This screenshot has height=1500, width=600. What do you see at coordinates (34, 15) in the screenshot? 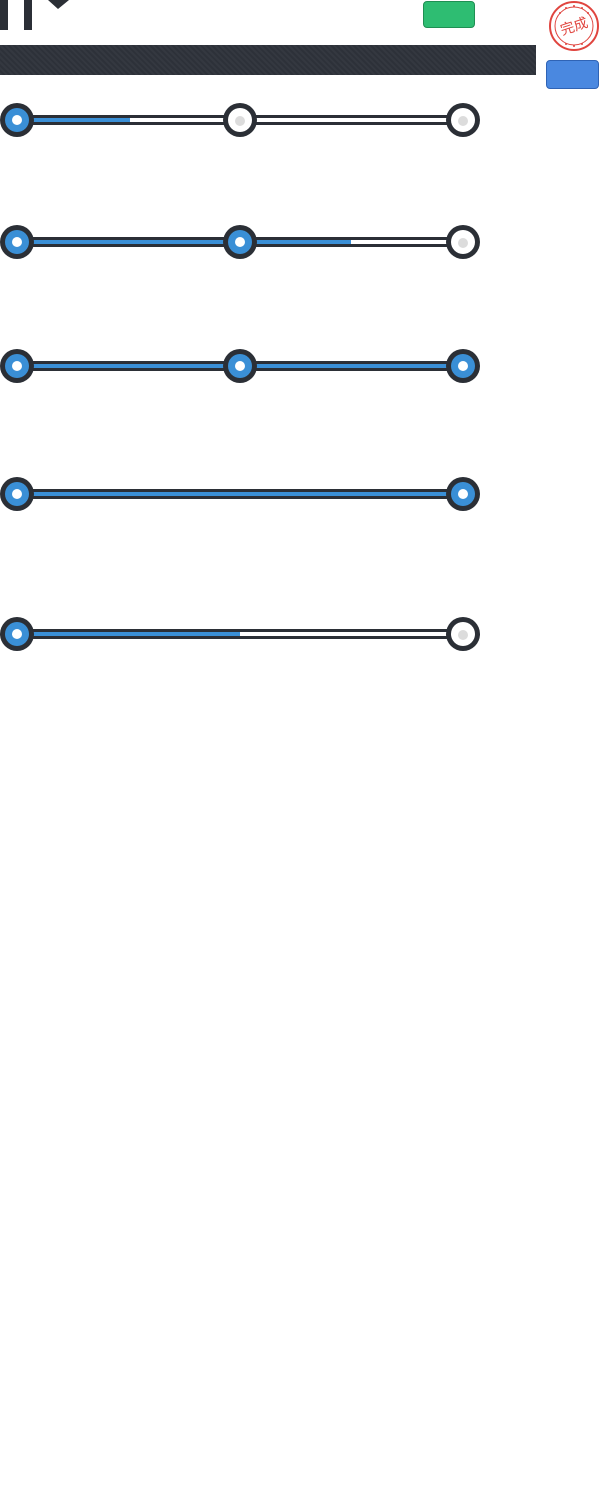
I see `pause-chevron-icon` at bounding box center [34, 15].